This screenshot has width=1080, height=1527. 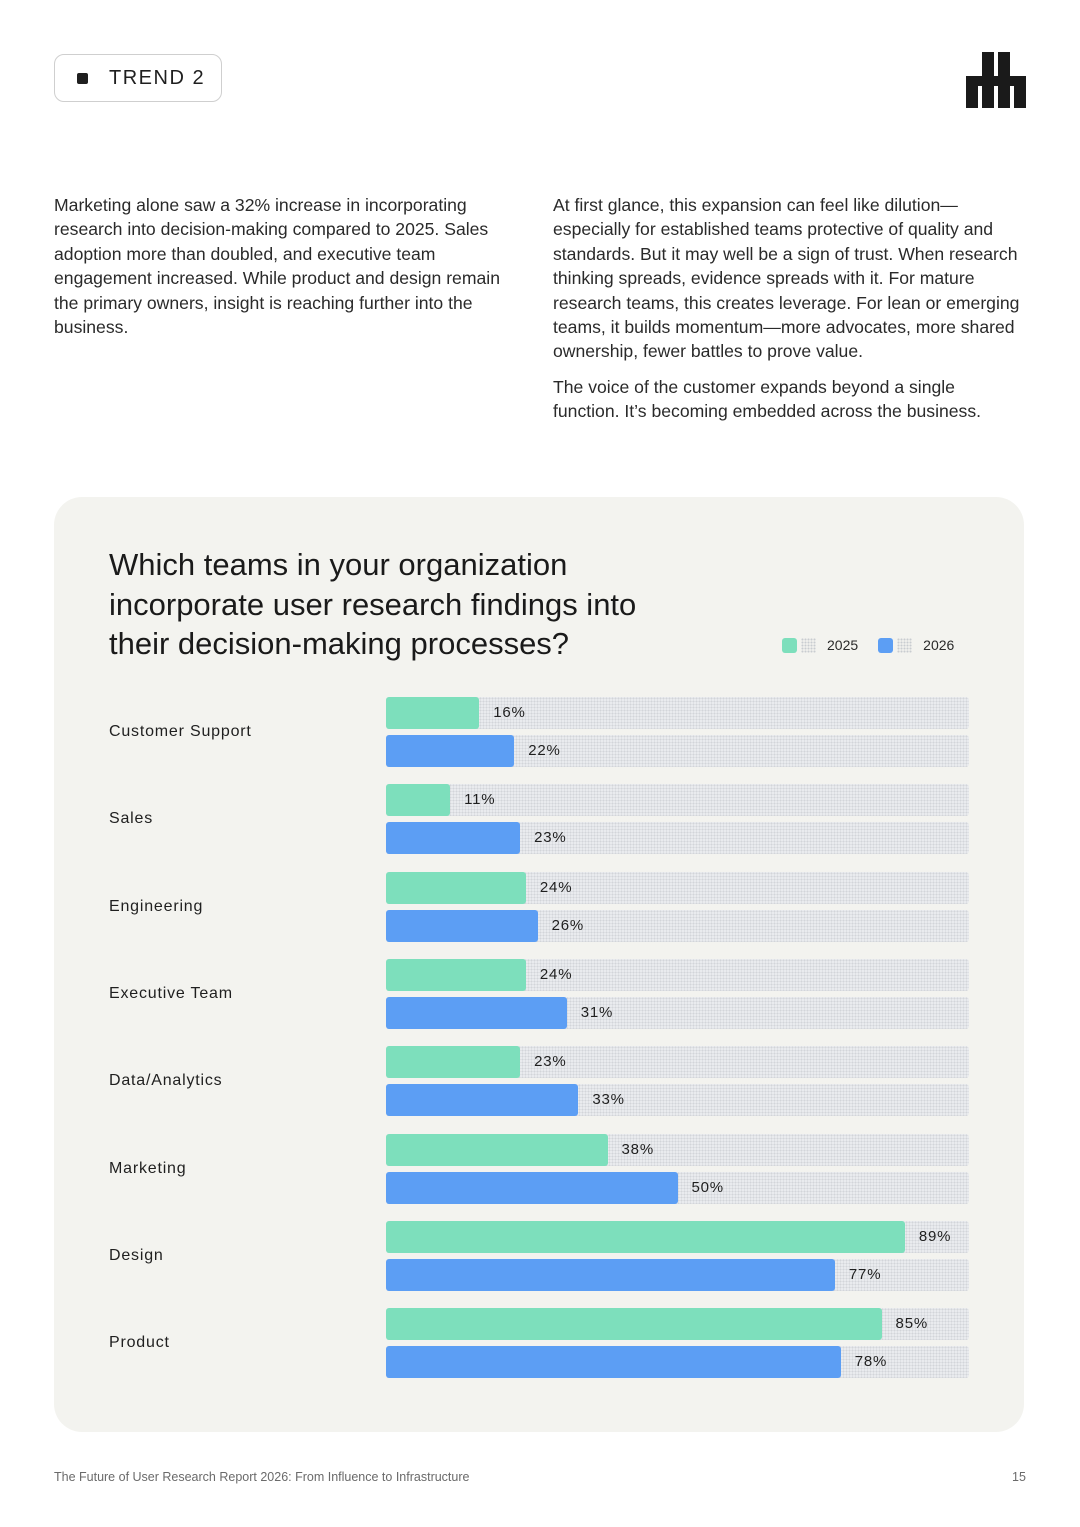 What do you see at coordinates (707, 1187) in the screenshot?
I see `value-label-2026: 50%` at bounding box center [707, 1187].